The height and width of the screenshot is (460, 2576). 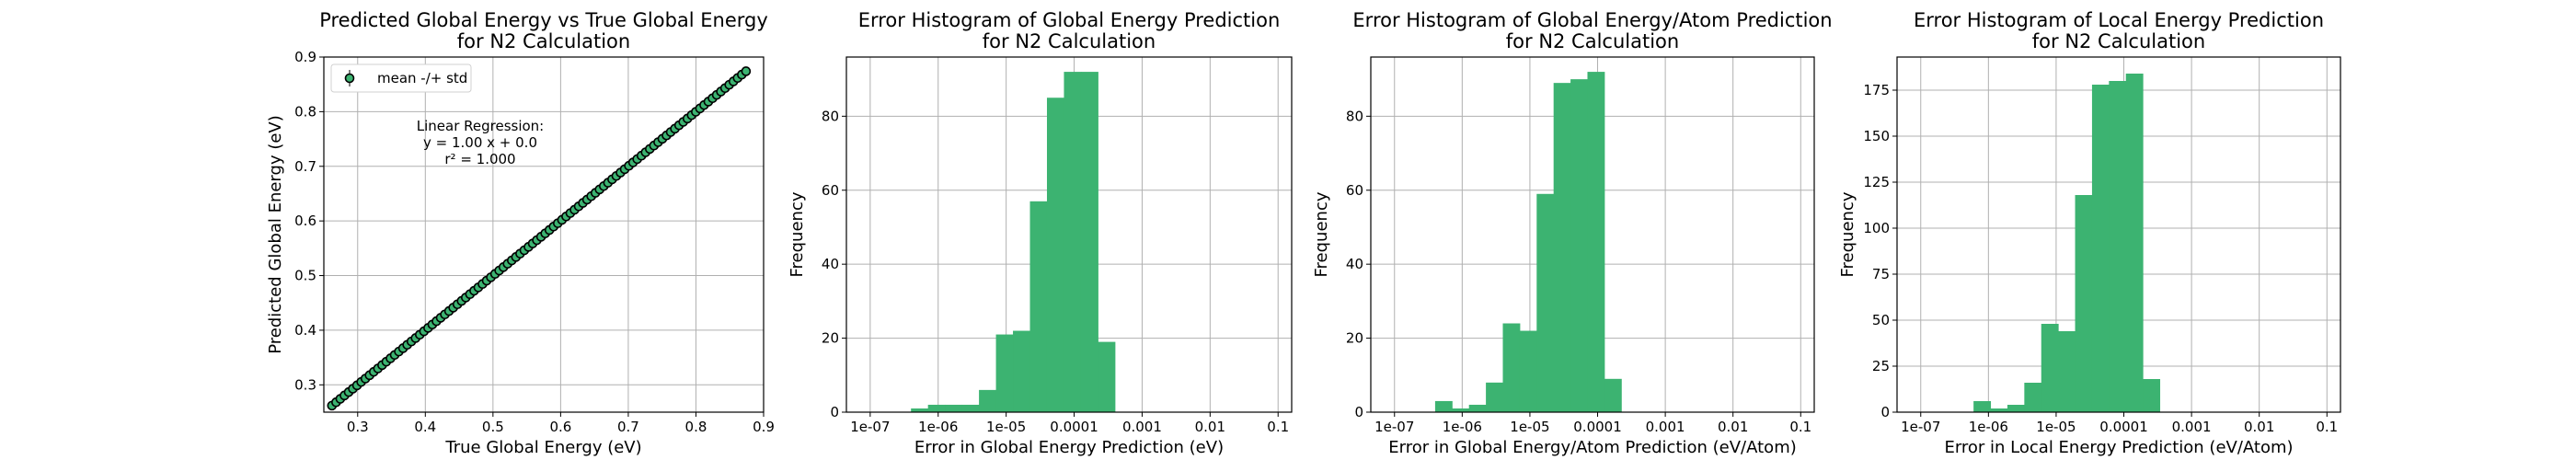 What do you see at coordinates (305, 111) in the screenshot?
I see `y-tick-label: 0.8` at bounding box center [305, 111].